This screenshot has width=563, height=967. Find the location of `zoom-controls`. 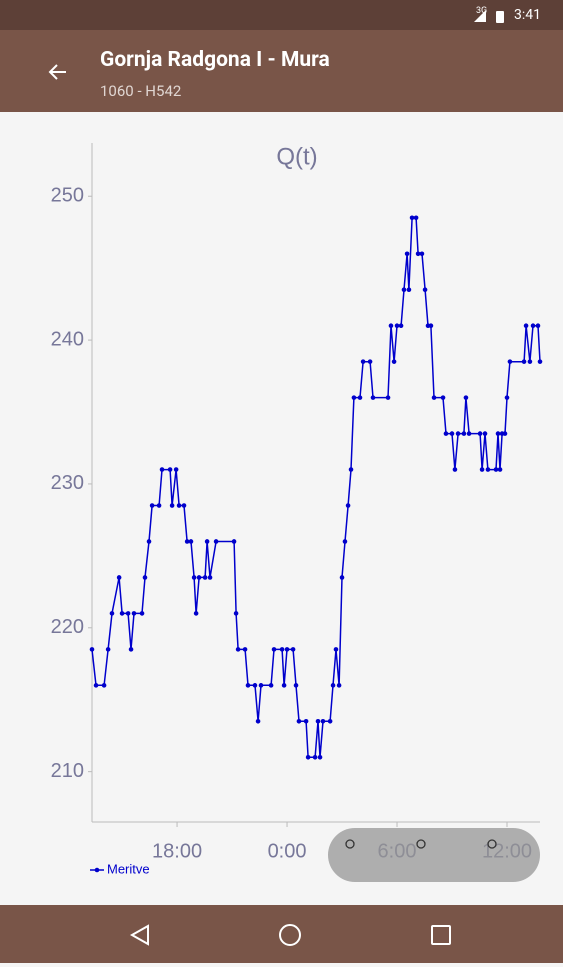

zoom-controls is located at coordinates (434, 855).